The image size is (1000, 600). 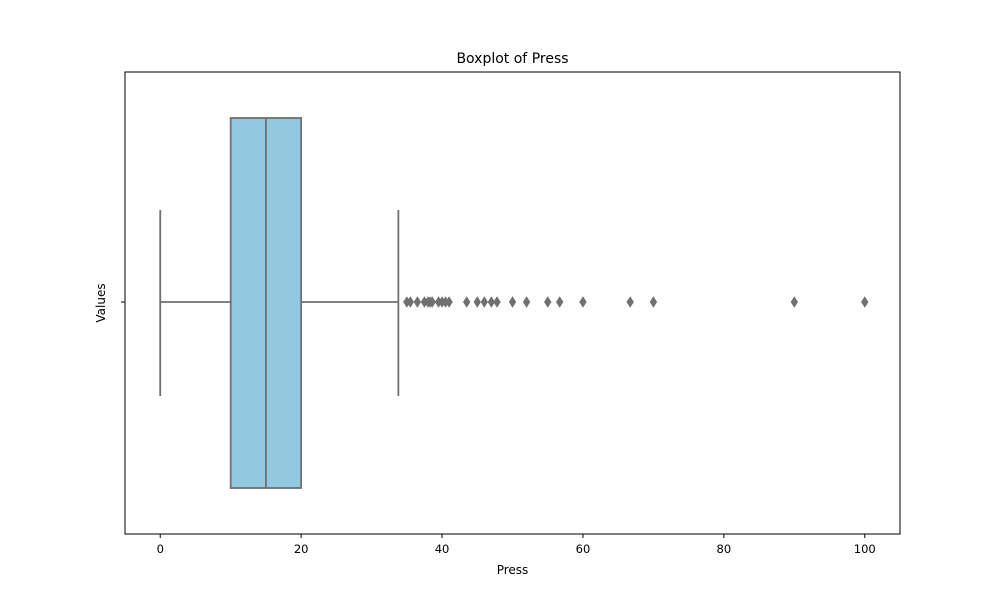 What do you see at coordinates (724, 549) in the screenshot?
I see `x-tick-label: 80` at bounding box center [724, 549].